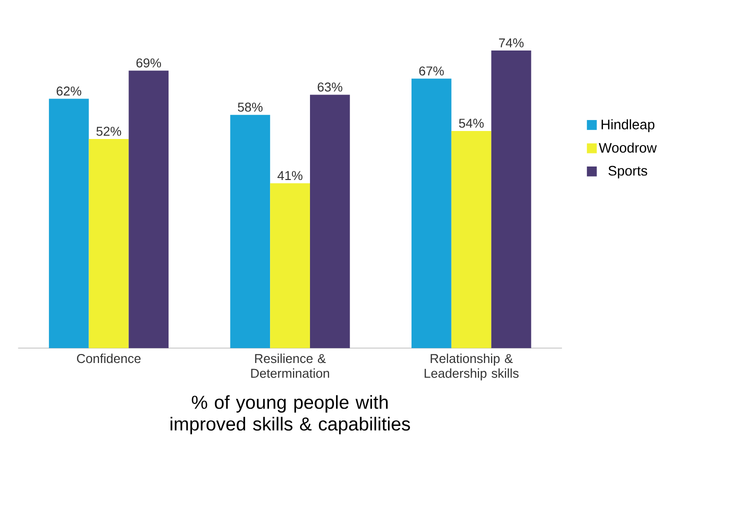 The height and width of the screenshot is (509, 738). Describe the element at coordinates (148, 63) in the screenshot. I see `data-label: 69%` at that location.